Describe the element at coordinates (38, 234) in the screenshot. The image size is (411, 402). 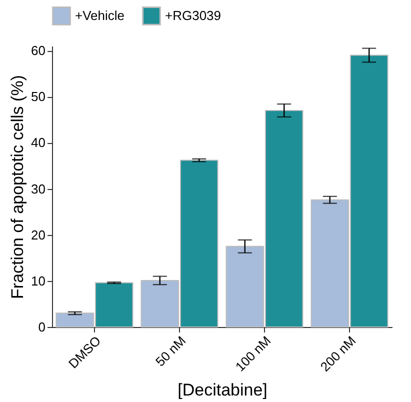
I see `y-tick-label: 20` at that location.